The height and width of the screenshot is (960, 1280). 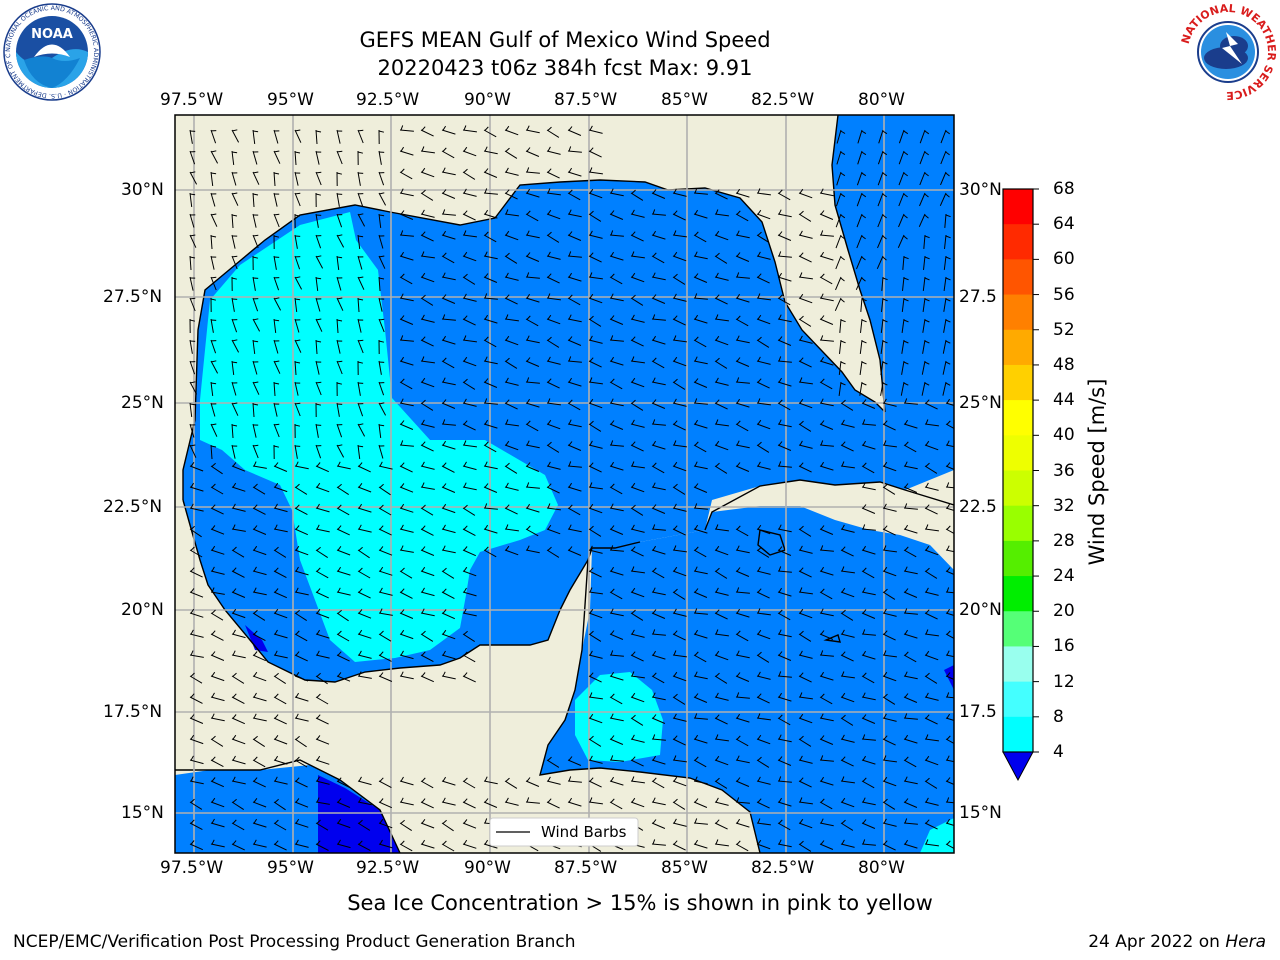 What do you see at coordinates (1064, 505) in the screenshot?
I see `colorbar-tick-label: 32` at bounding box center [1064, 505].